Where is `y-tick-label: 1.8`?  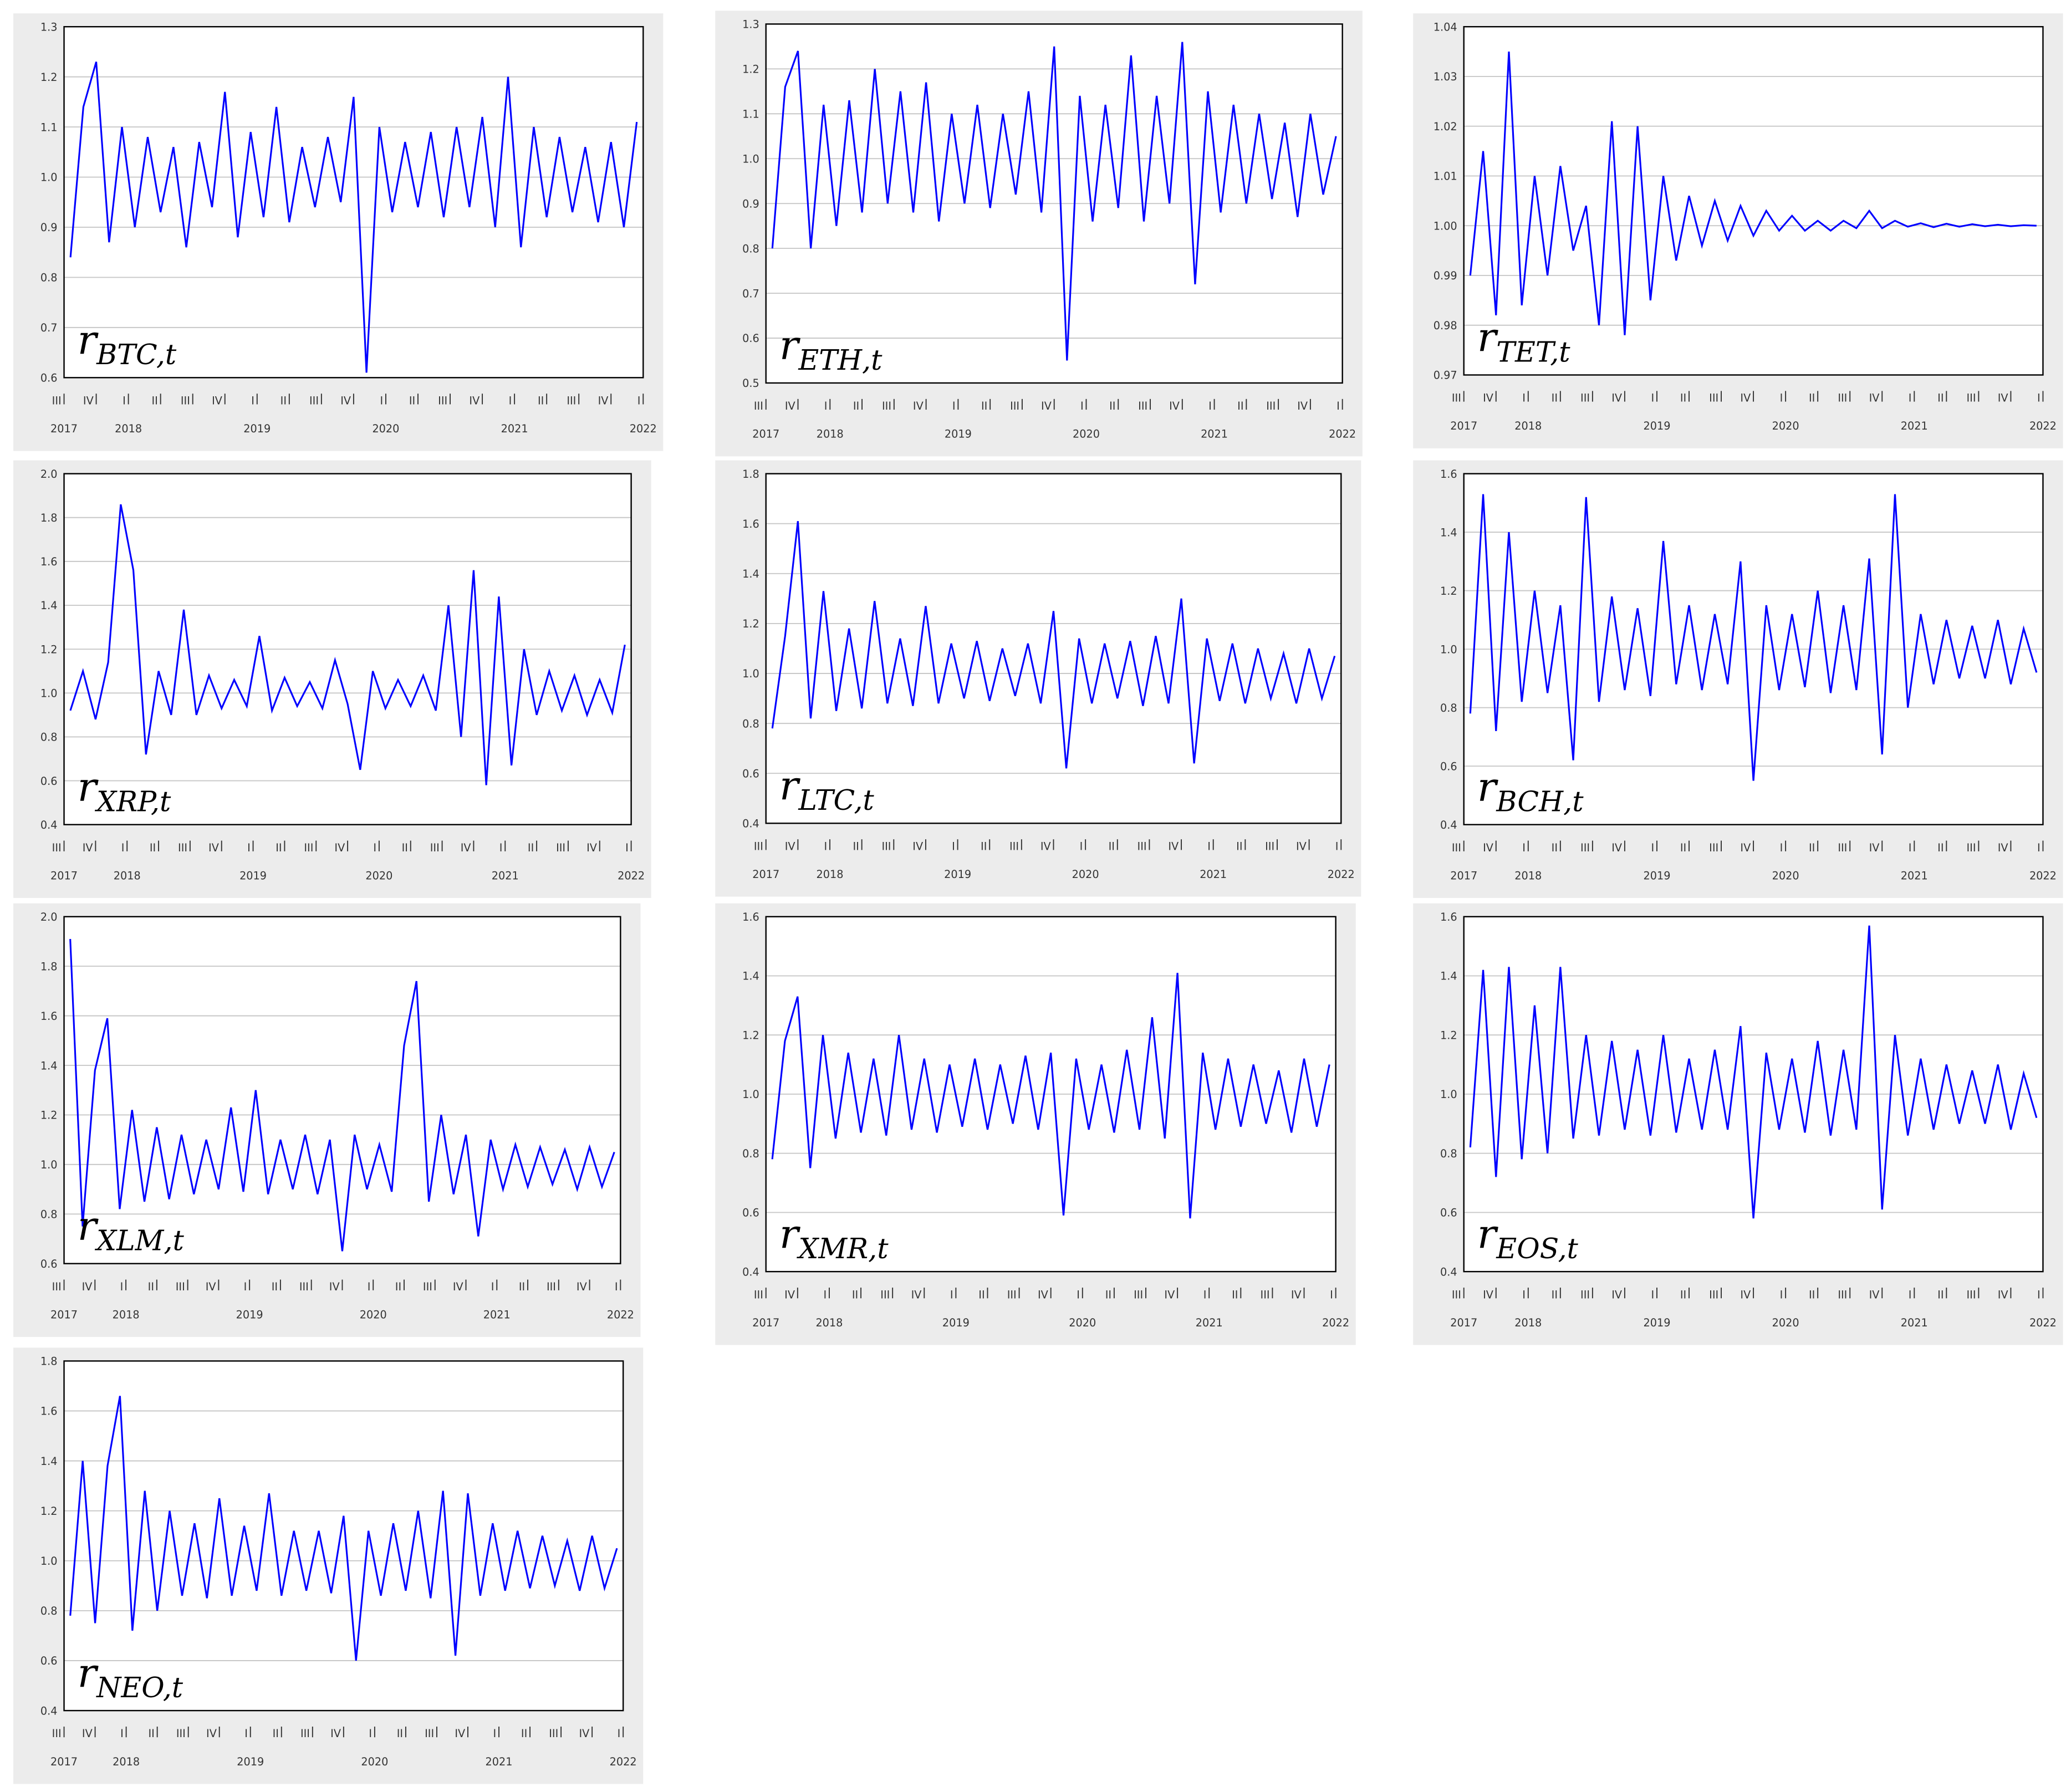 y-tick-label: 1.8 is located at coordinates (751, 474).